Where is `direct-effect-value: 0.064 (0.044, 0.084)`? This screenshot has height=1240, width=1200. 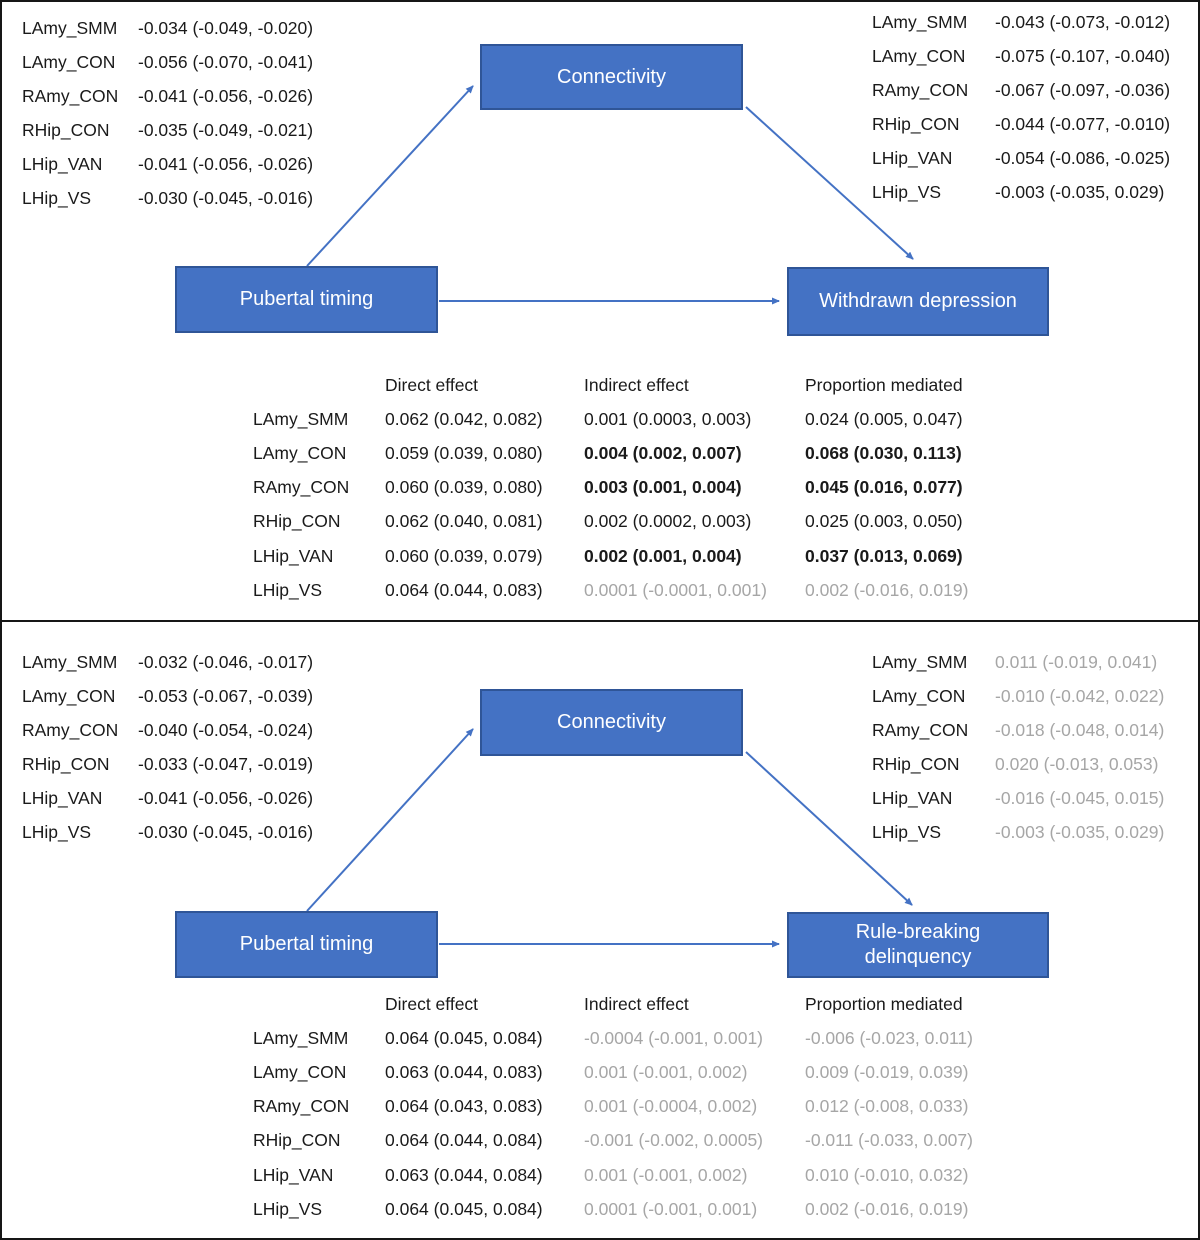 direct-effect-value: 0.064 (0.044, 0.084) is located at coordinates (464, 1140).